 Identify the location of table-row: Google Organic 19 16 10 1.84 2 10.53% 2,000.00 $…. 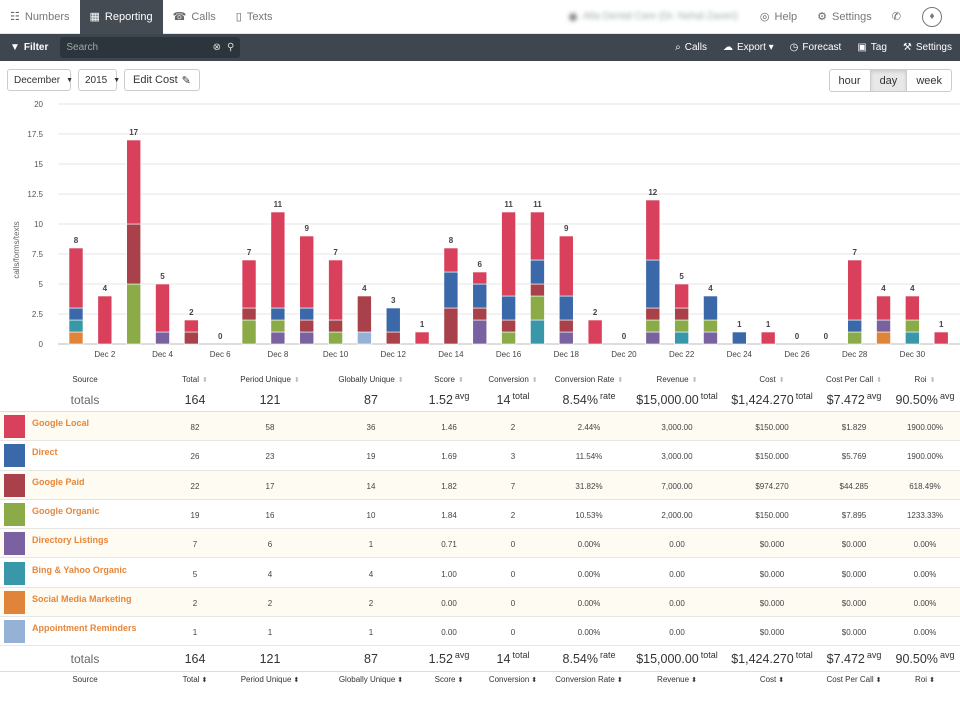
(480, 515).